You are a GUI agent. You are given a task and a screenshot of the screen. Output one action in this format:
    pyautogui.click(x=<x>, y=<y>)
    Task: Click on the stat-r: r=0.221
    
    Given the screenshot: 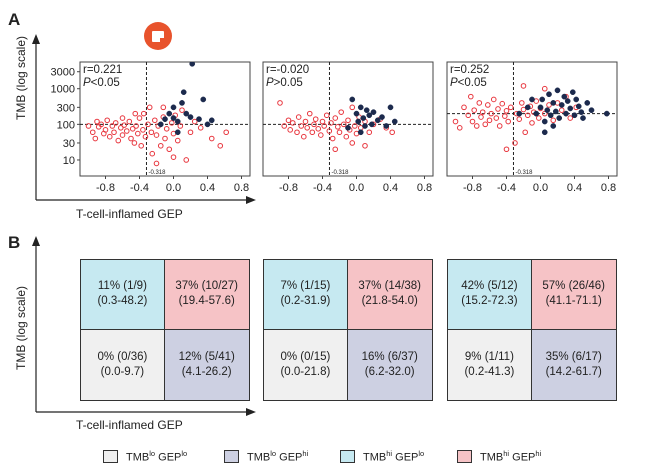 What is the action you would take?
    pyautogui.click(x=102, y=70)
    